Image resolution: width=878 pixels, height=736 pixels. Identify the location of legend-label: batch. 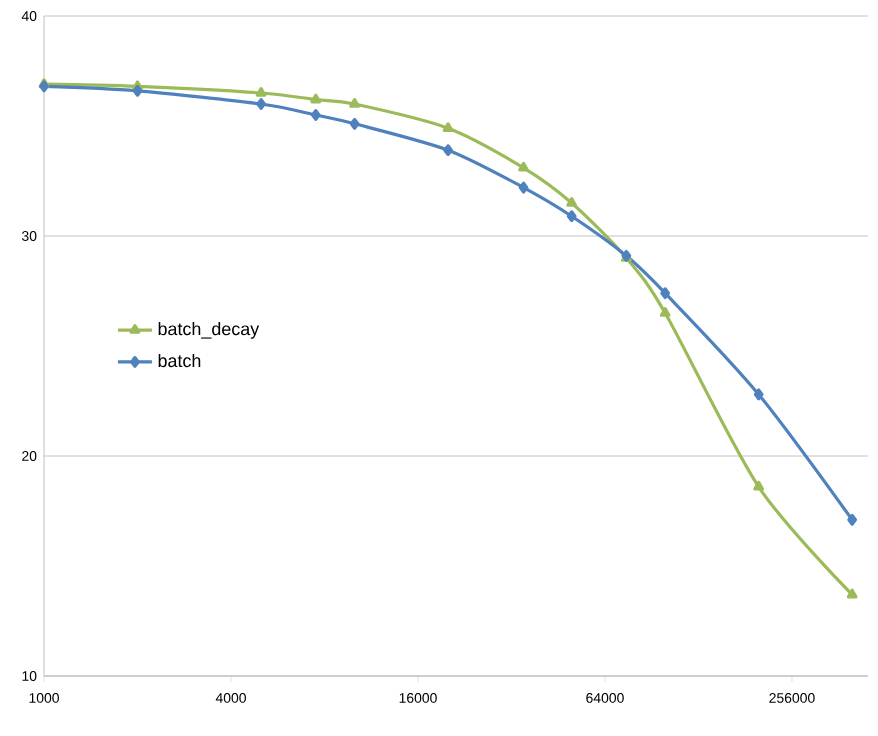
(179, 360).